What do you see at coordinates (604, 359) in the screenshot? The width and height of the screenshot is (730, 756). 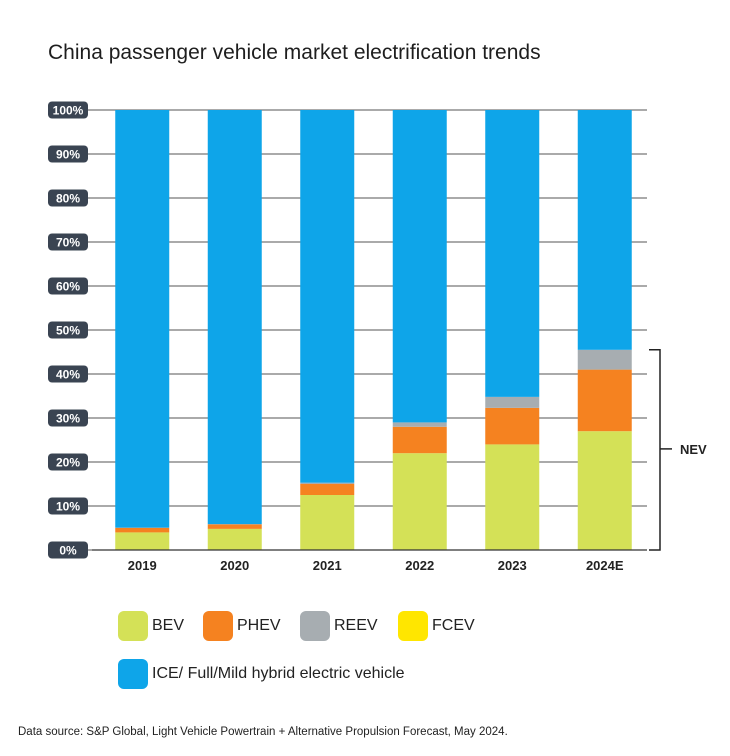 I see `bar-segment-reev-2024e` at bounding box center [604, 359].